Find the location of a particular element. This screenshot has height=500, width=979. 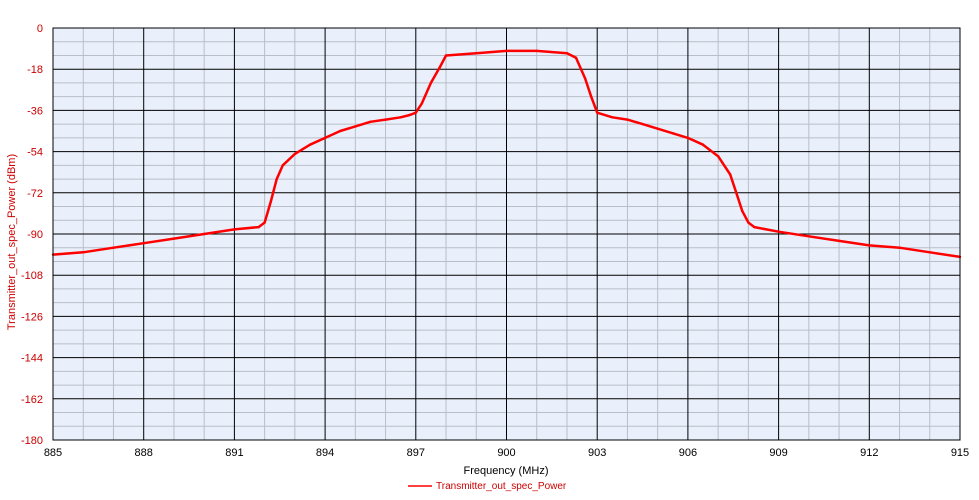

x-tick-label: 888 is located at coordinates (144, 453).